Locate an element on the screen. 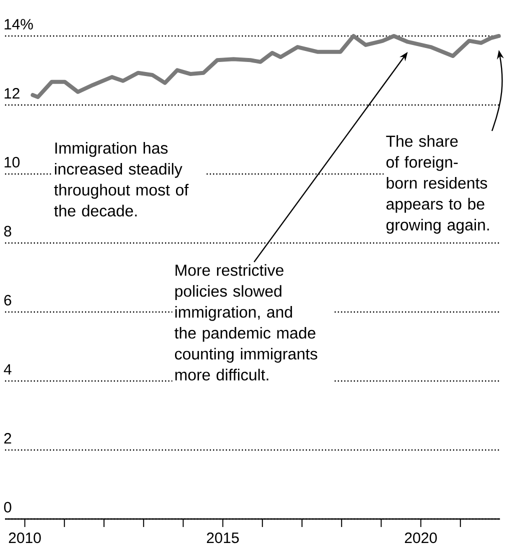  x-tick-label: 2010 is located at coordinates (24, 538).